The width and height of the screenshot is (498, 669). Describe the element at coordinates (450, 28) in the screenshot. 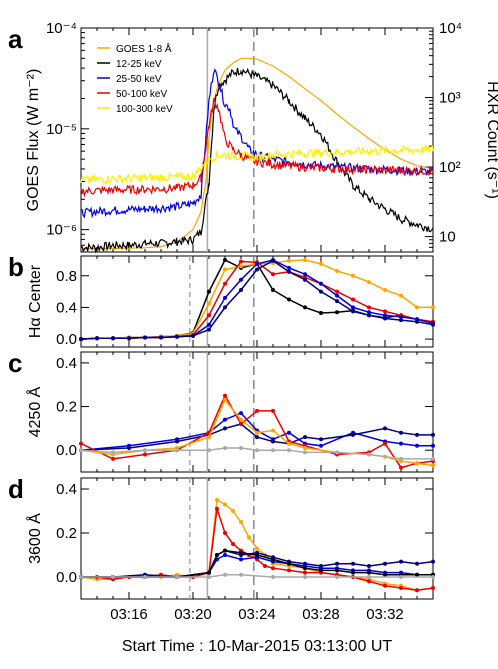

I see `y-tick-label-right: 10⁴` at that location.